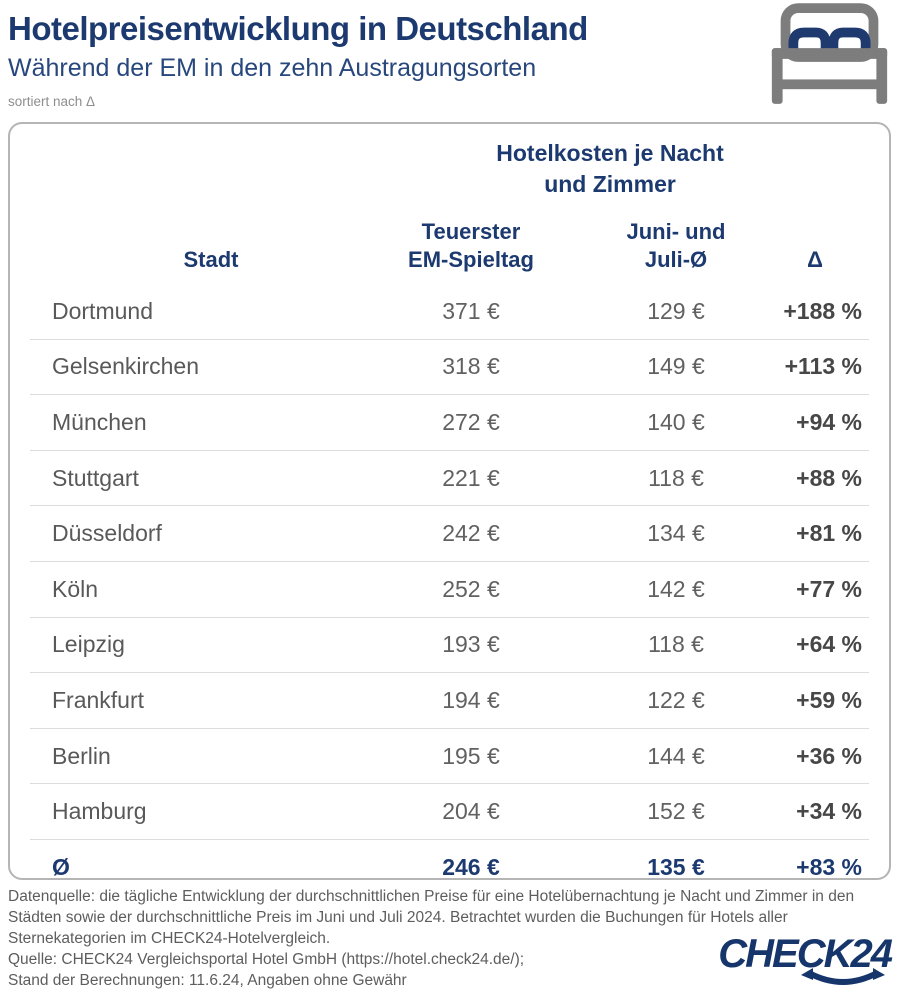 Image resolution: width=899 pixels, height=1000 pixels. Describe the element at coordinates (829, 477) in the screenshot. I see `delta-value: +88 %` at that location.